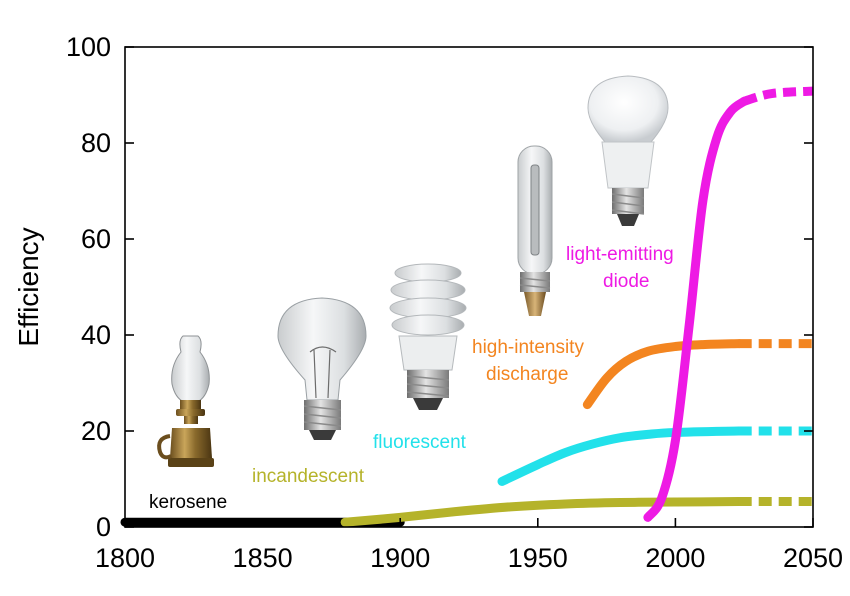 The height and width of the screenshot is (596, 850). I want to click on y-tick-label: 20, so click(96, 431).